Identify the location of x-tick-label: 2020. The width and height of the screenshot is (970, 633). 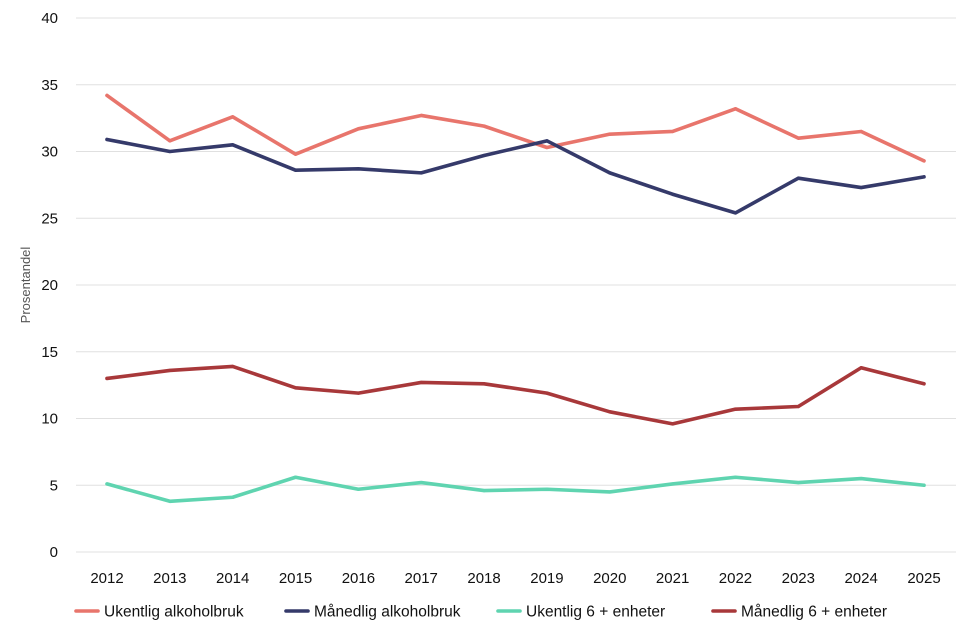
(609, 578).